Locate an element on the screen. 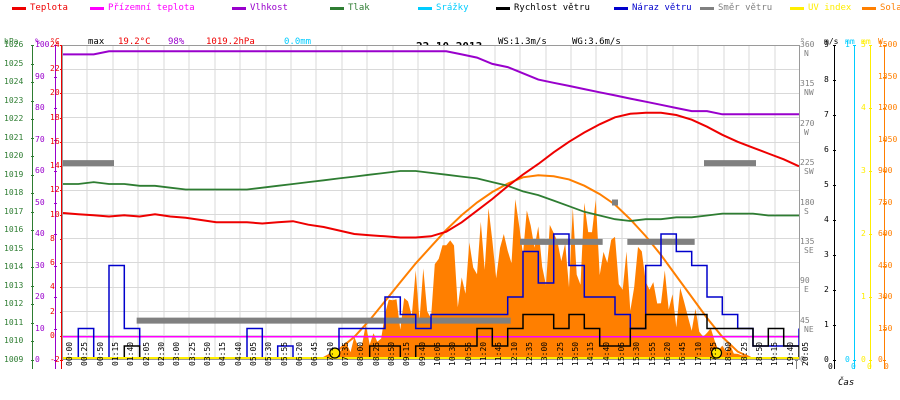  x-tick-label: 08:00 is located at coordinates (361, 353).